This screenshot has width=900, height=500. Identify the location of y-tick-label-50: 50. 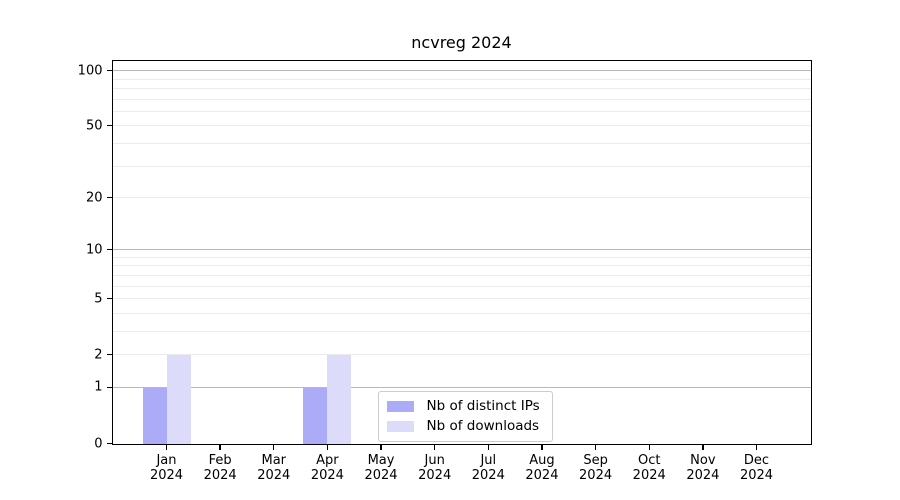
(94, 126).